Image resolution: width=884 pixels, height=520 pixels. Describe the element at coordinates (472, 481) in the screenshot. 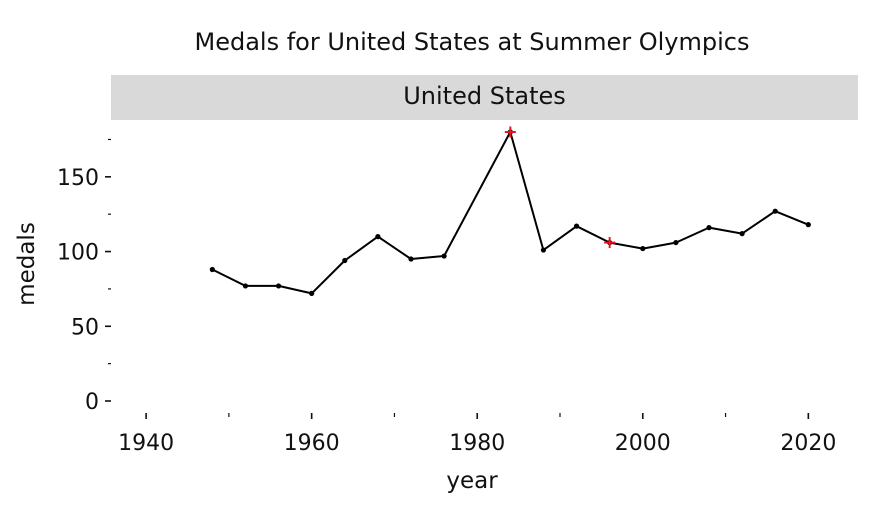

I see `x-axis-label: year` at that location.